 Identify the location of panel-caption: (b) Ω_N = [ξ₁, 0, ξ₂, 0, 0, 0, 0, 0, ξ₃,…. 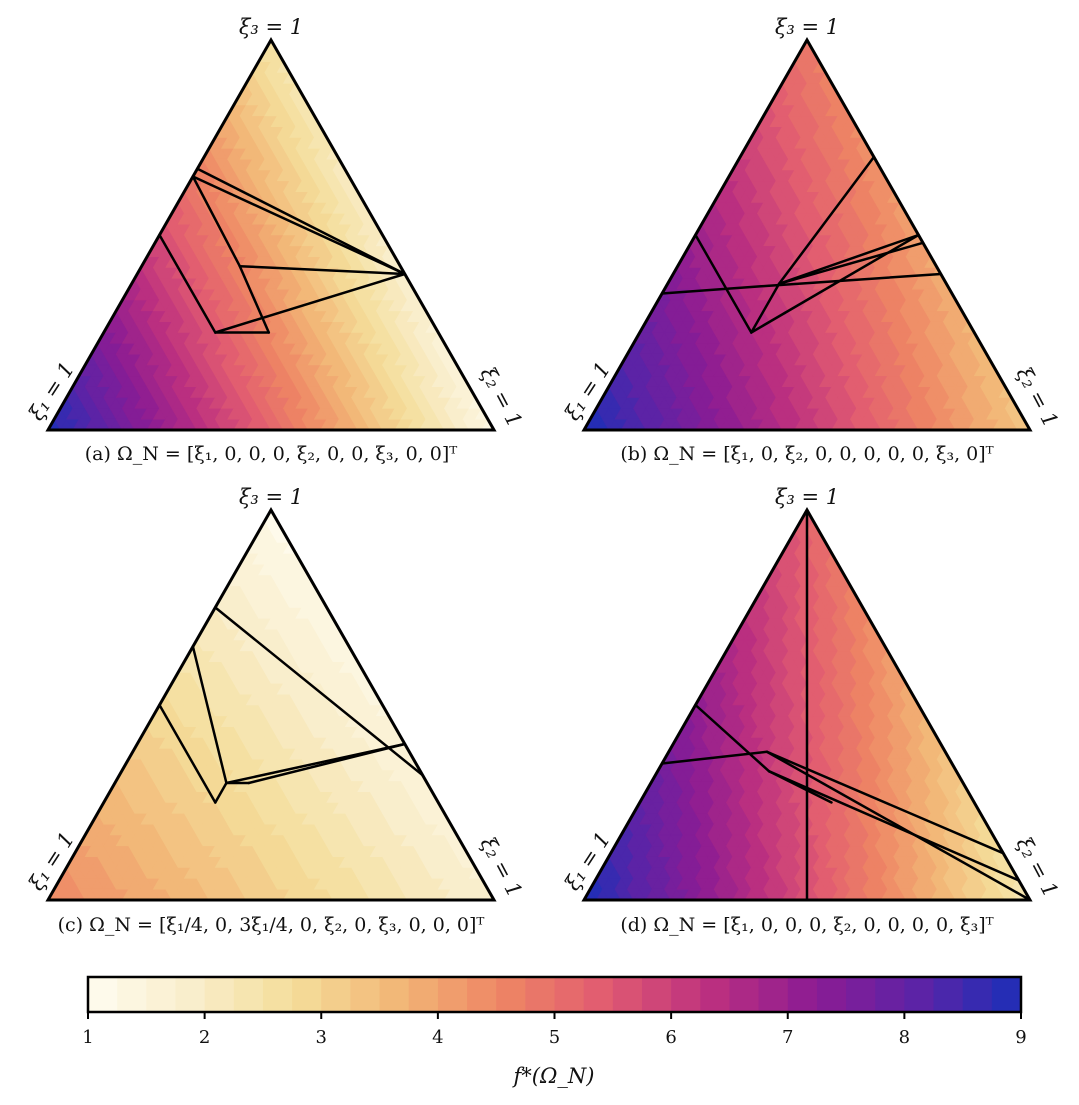
(806, 454).